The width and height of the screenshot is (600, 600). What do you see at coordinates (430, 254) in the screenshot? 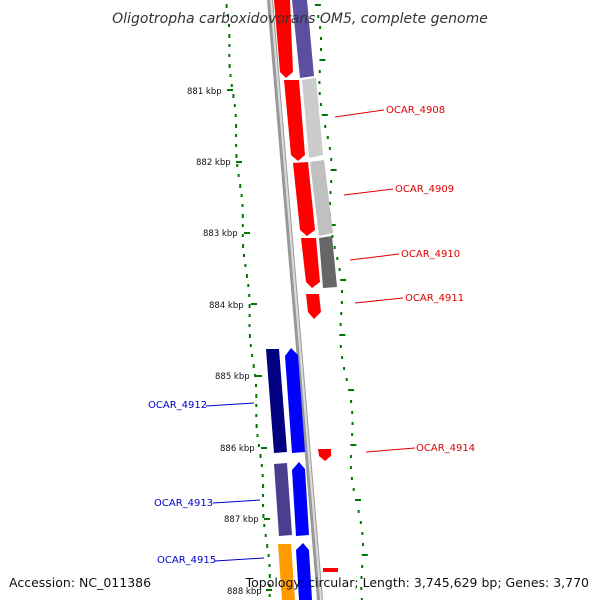
I see `gene-label: OCAR_4910` at bounding box center [430, 254].